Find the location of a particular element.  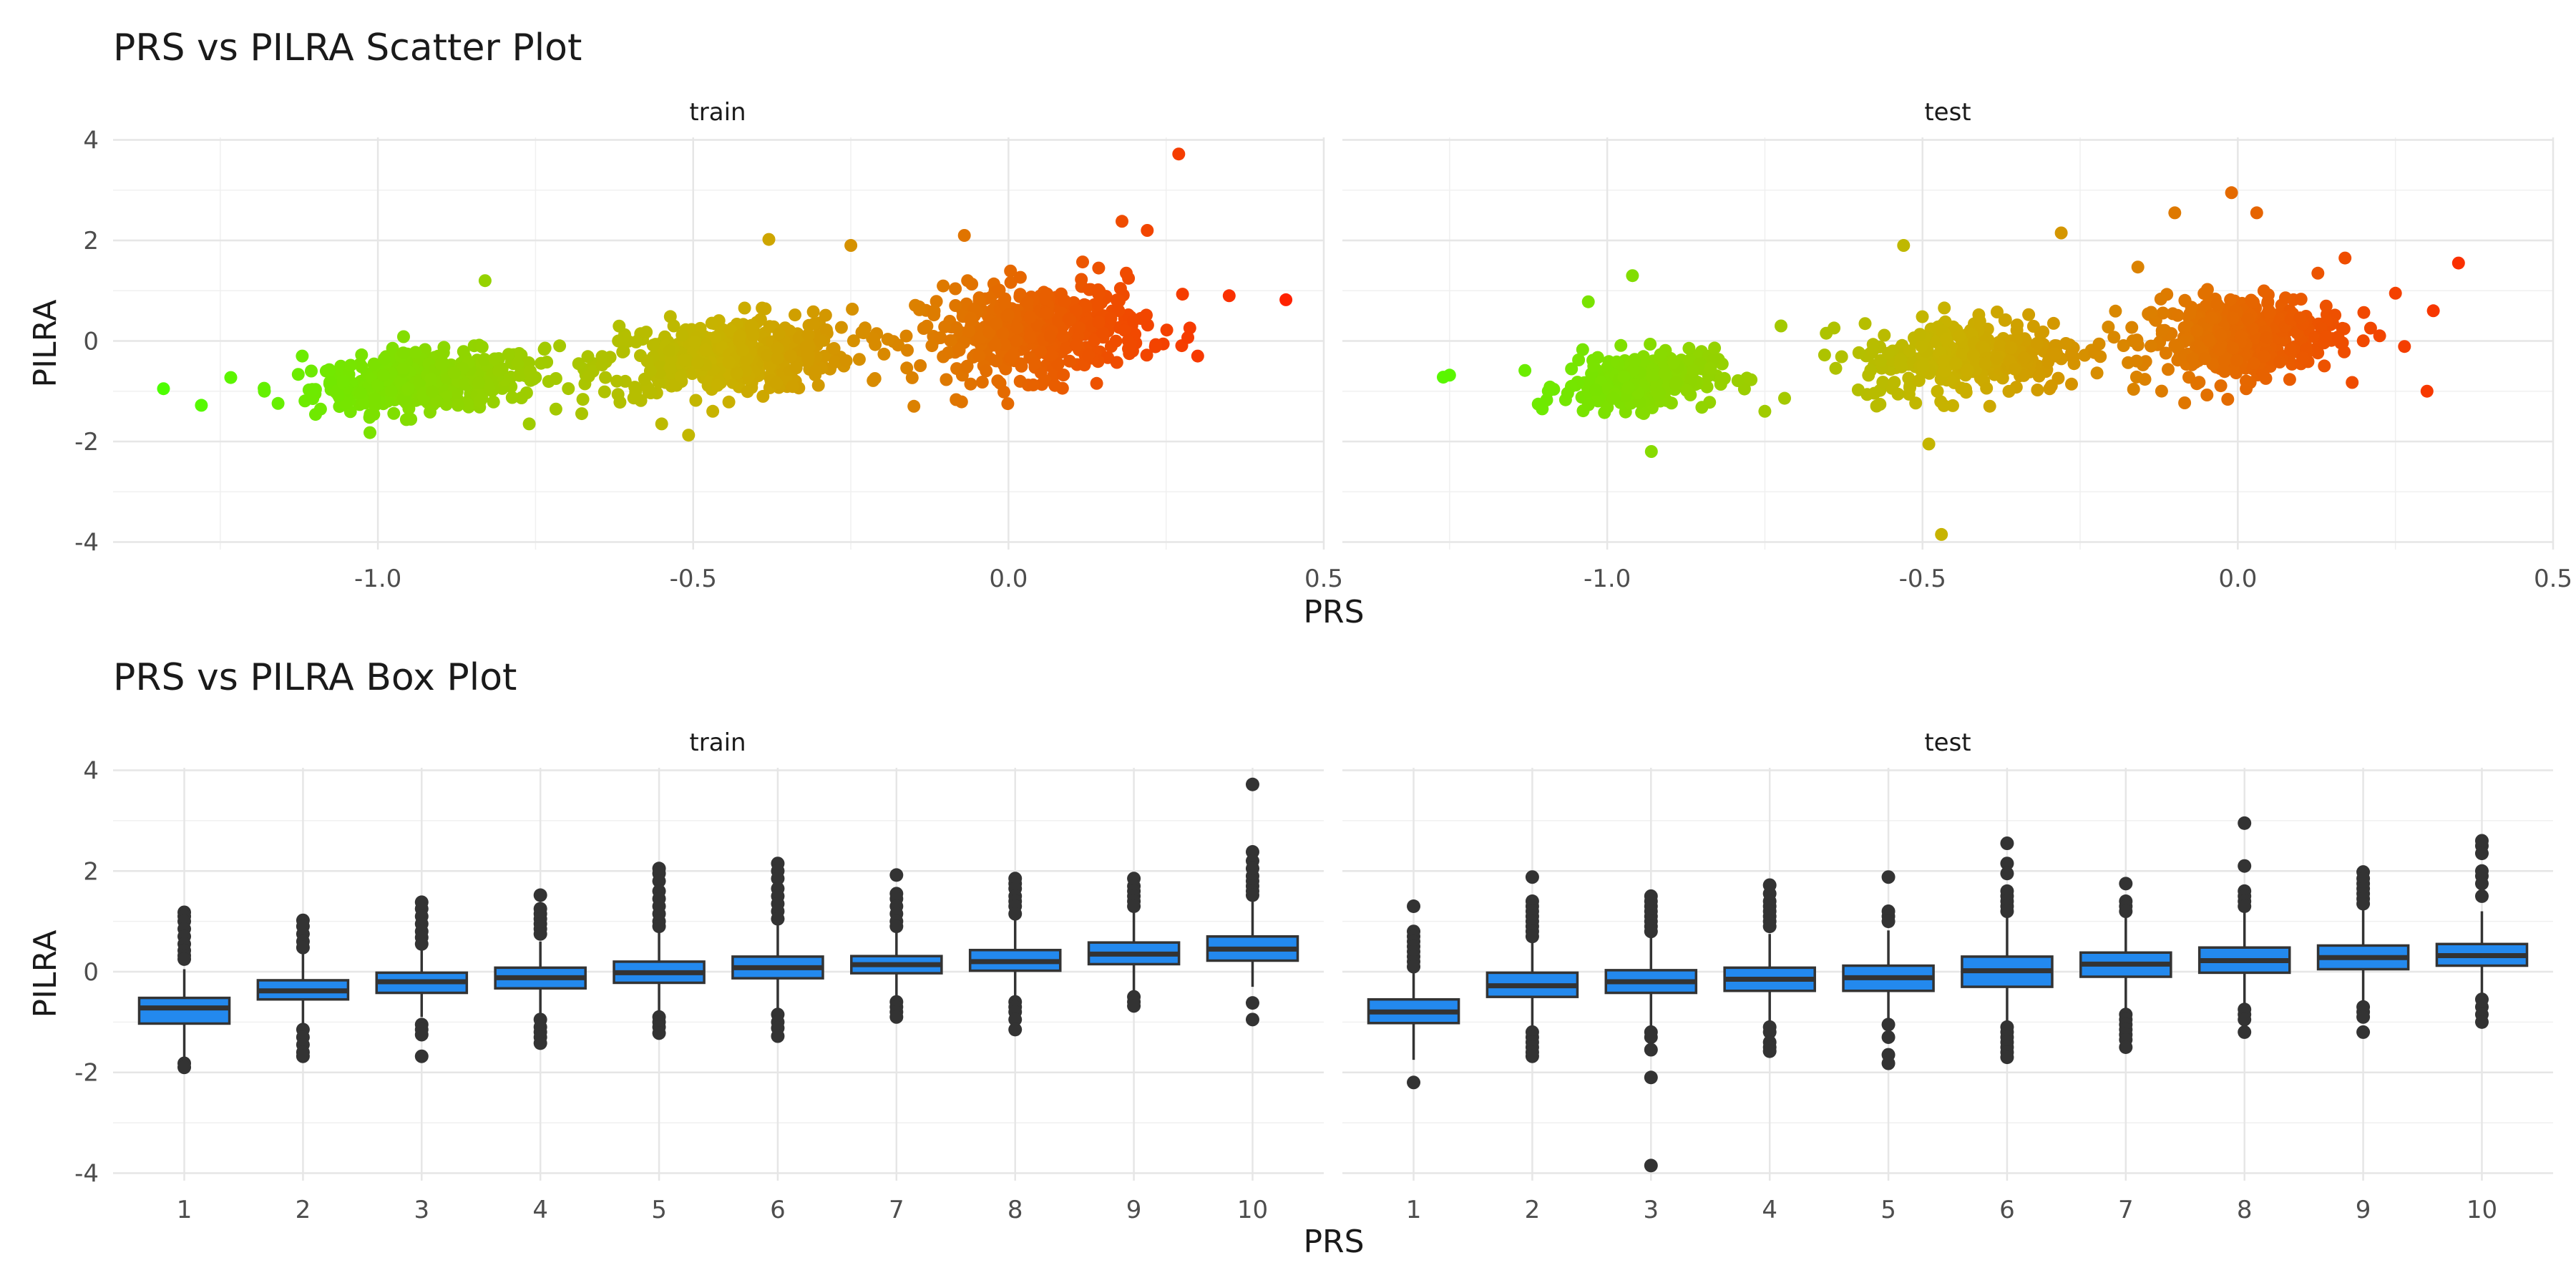

y-tick-label: 2 is located at coordinates (91, 241).